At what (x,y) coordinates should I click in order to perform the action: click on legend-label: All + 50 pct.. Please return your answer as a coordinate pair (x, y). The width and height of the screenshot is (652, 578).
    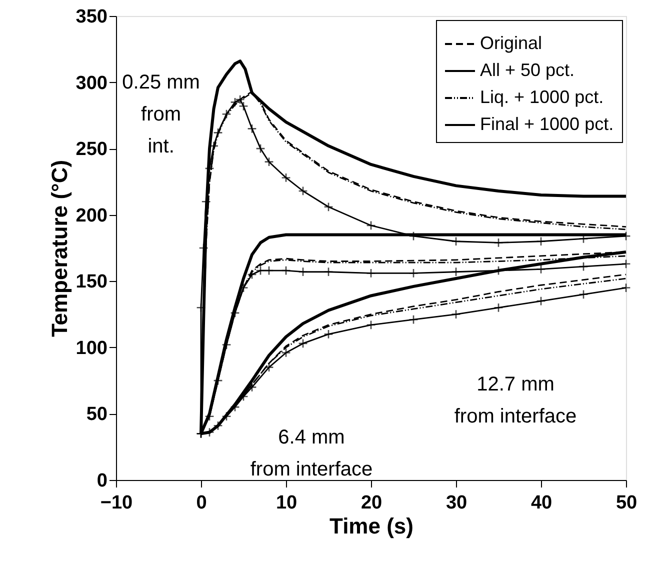
    Looking at the image, I should click on (527, 70).